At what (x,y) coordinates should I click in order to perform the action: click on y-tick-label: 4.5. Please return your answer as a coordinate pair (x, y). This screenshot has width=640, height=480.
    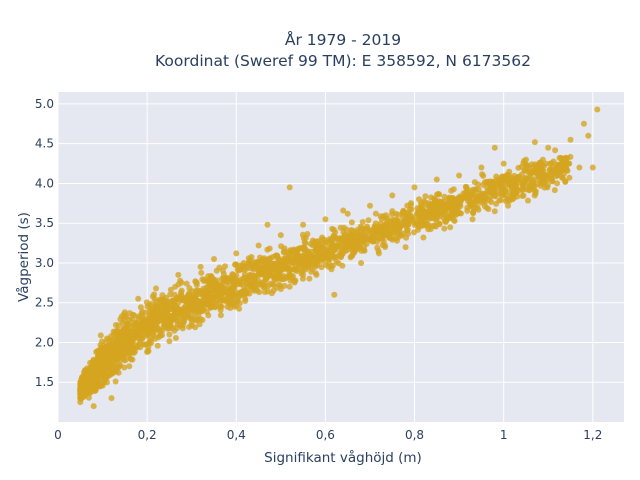
    Looking at the image, I should click on (44, 144).